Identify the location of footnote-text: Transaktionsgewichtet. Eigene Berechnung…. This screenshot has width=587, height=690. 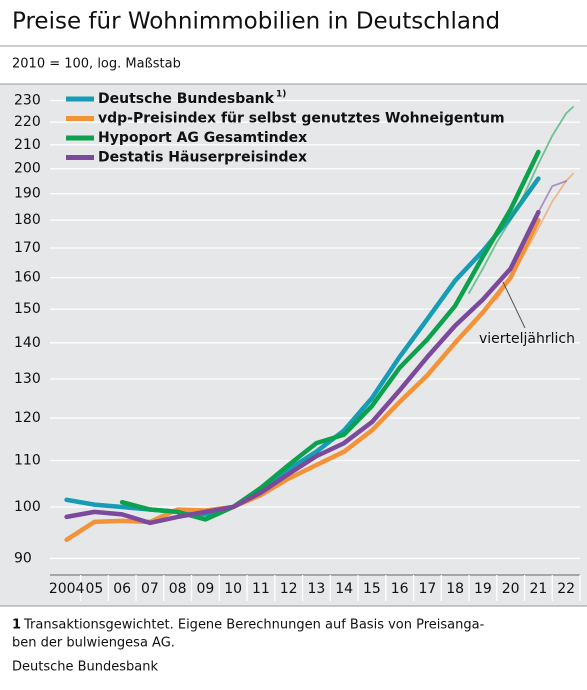
(254, 625).